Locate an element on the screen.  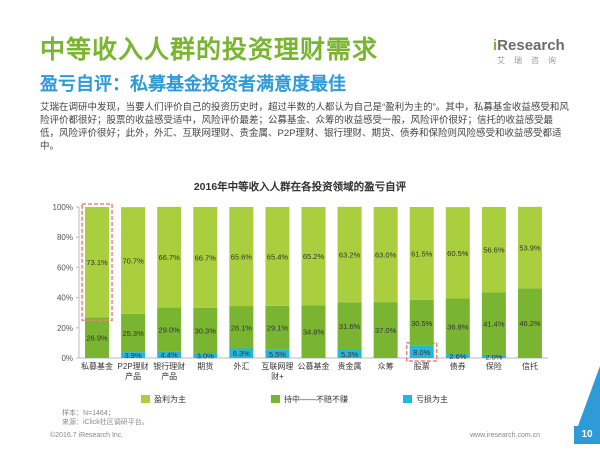
data-label: 65.4% is located at coordinates (278, 256).